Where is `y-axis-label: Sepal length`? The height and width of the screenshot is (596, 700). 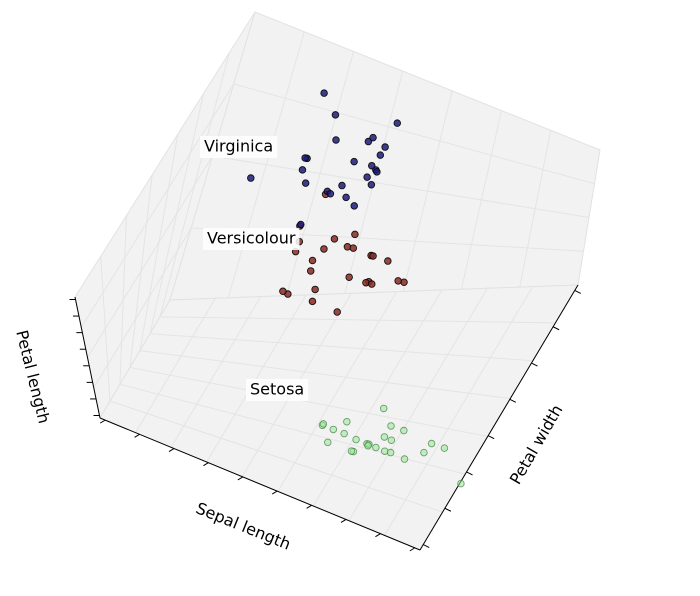
y-axis-label: Sepal length is located at coordinates (243, 525).